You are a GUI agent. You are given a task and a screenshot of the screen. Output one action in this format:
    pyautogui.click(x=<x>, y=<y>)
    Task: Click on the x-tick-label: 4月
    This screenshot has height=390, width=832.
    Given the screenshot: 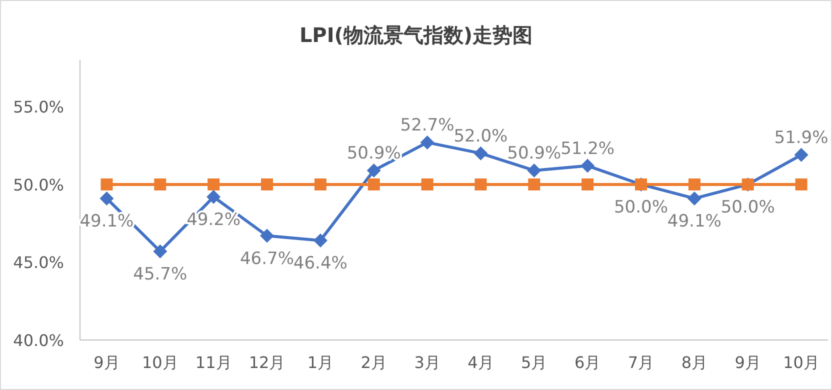 What is the action you would take?
    pyautogui.click(x=481, y=362)
    